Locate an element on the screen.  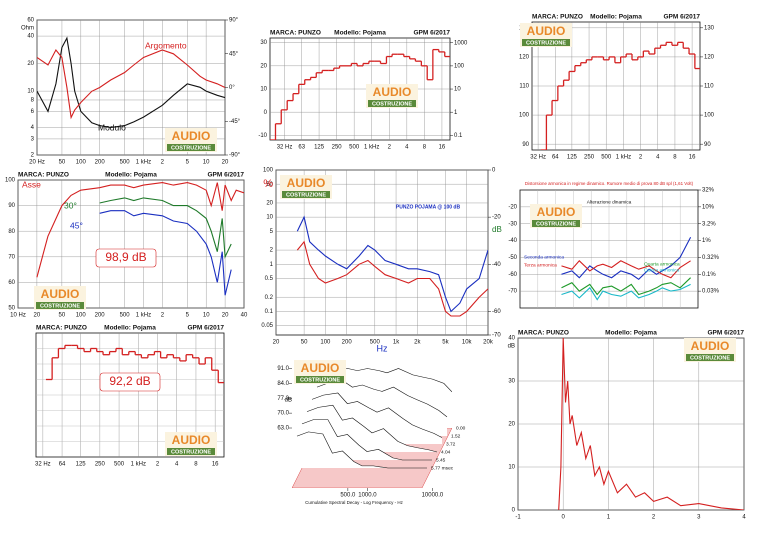
y2-tick-label: 1% is located at coordinates (706, 241).